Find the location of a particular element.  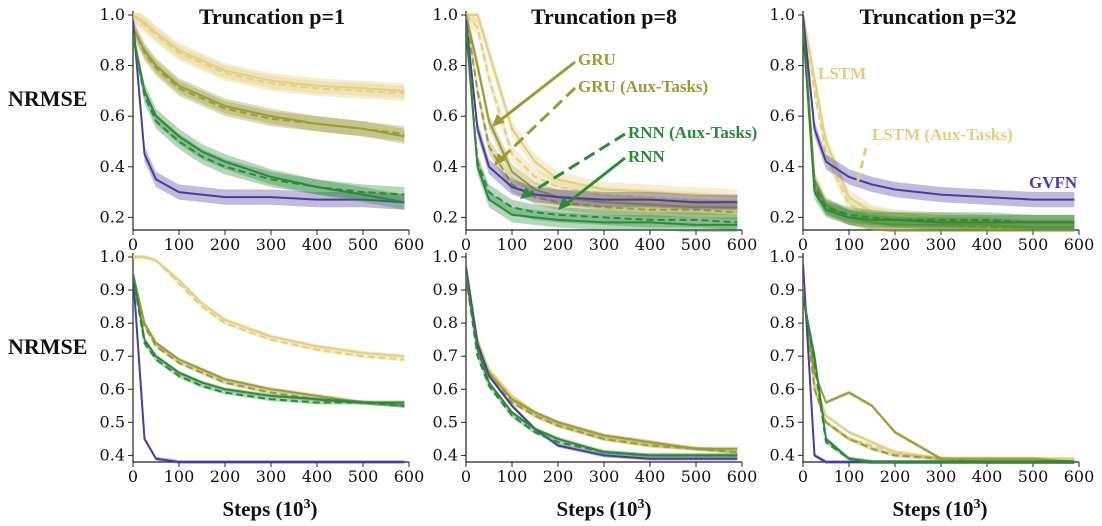

panel-0-2: 0 100 200 300 400 500 600 0.2 0.4 0.6 0.8 1.0 is located at coordinates (932, 129).